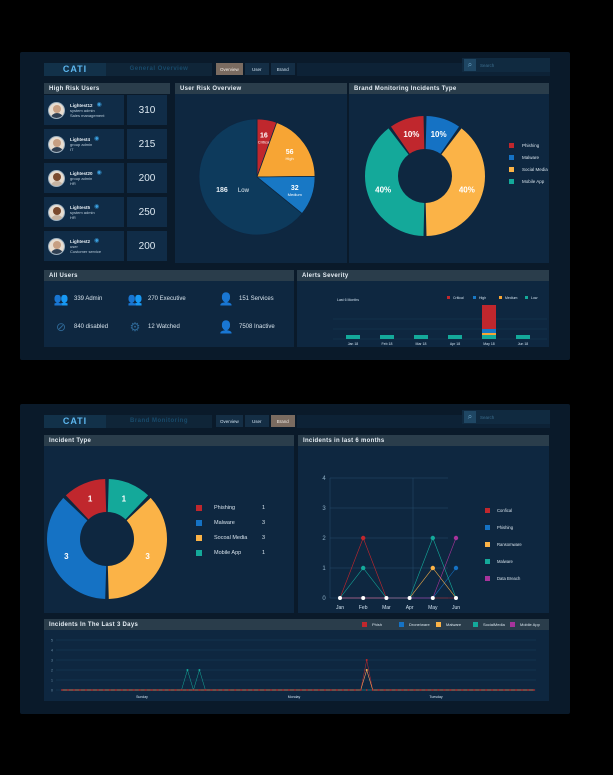  I want to click on legend-label: Phishing, so click(505, 527).